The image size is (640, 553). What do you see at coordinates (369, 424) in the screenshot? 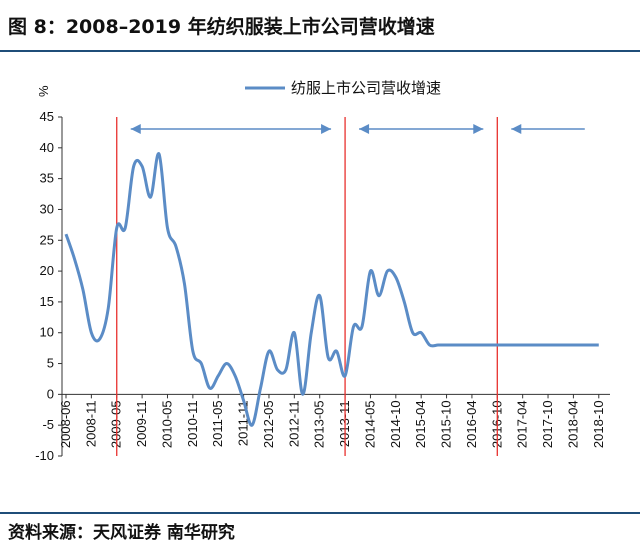
I see `x-tick-label: 2014-05` at bounding box center [369, 424].